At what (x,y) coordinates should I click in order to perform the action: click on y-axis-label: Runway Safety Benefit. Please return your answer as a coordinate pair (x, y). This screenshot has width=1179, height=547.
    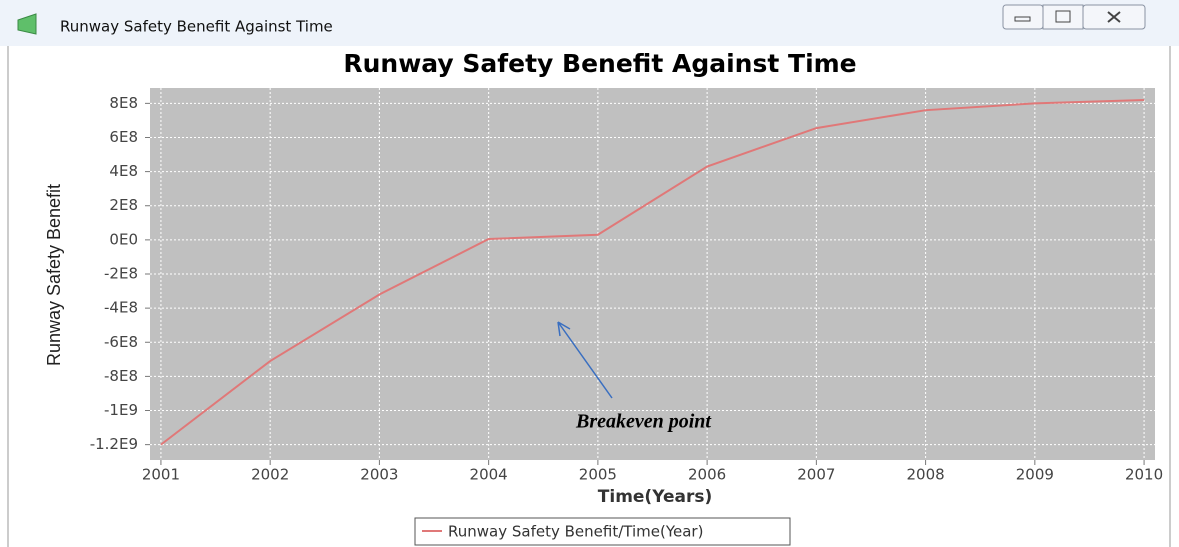
    Looking at the image, I should click on (54, 275).